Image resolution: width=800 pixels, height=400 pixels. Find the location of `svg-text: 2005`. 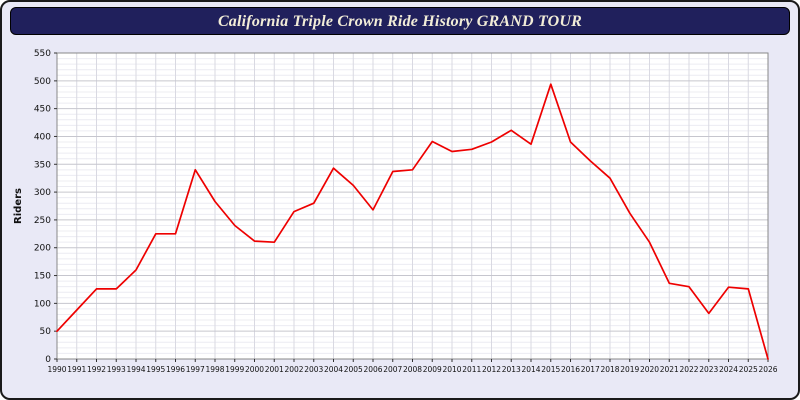

svg-text: 2005 is located at coordinates (353, 369).